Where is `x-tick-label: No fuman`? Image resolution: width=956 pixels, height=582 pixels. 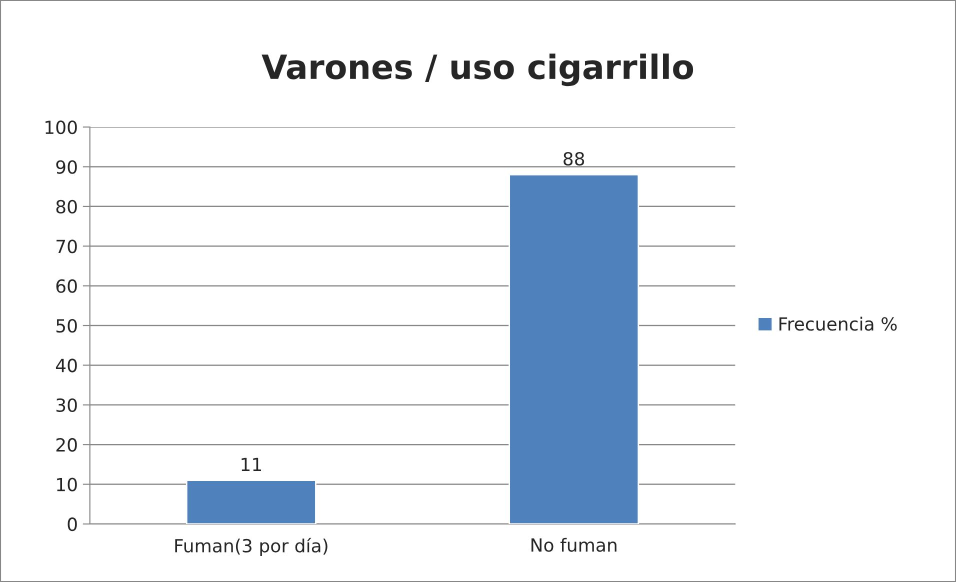
x-tick-label: No fuman is located at coordinates (574, 545).